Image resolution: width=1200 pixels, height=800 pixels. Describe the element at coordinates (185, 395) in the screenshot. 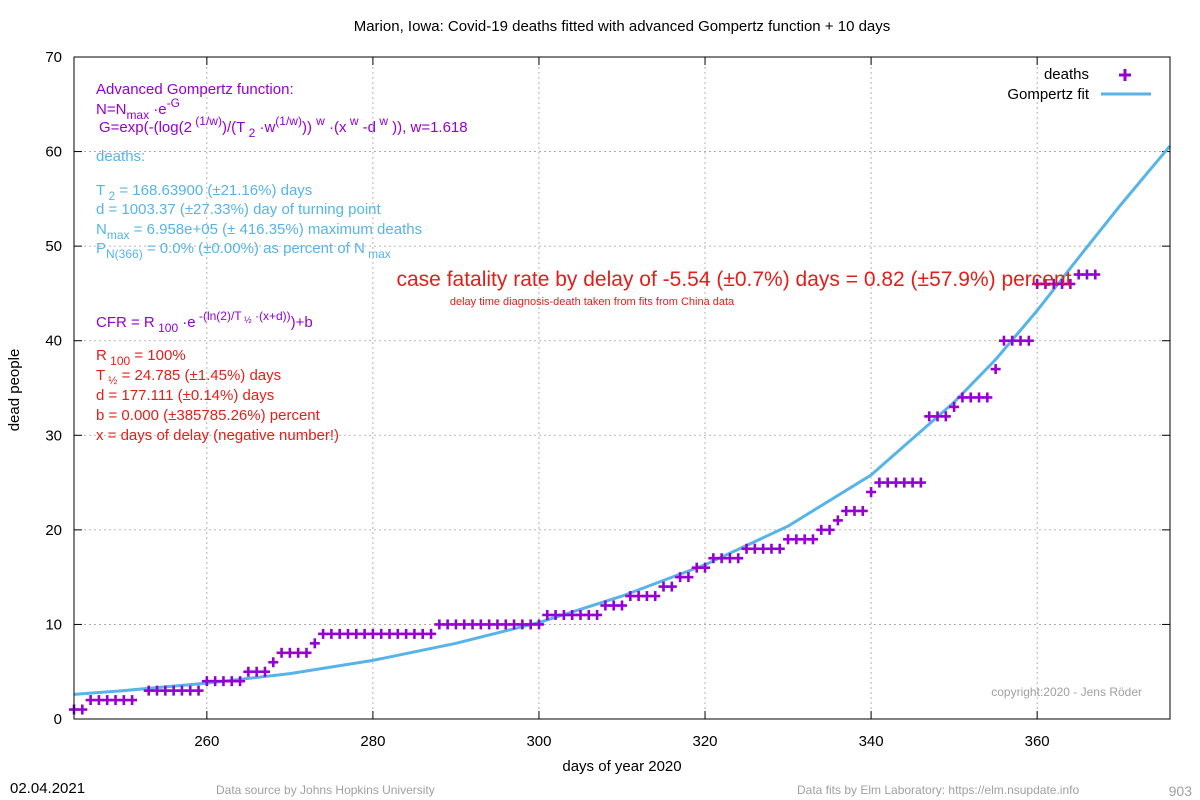

I see `cfr-d: d = 177.111 (±0.14%) days` at that location.